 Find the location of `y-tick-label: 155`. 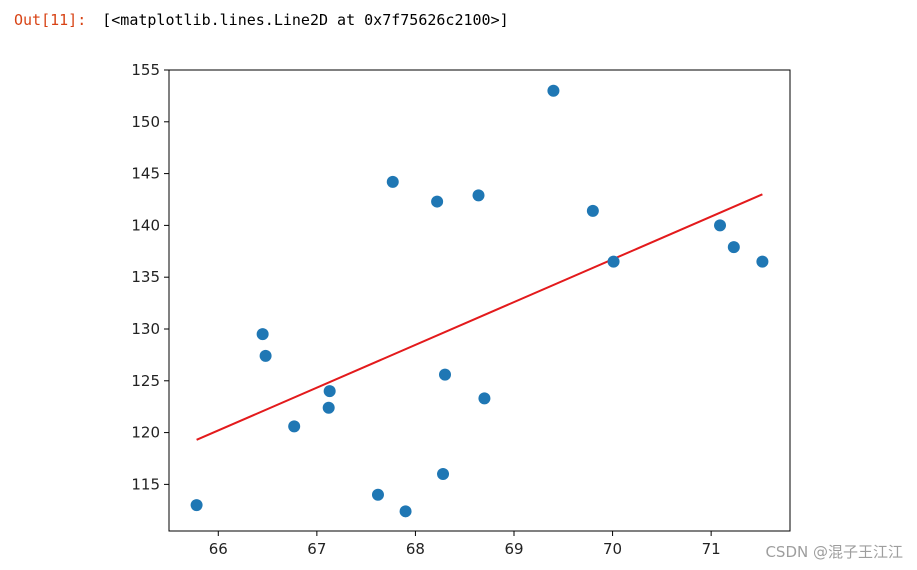

y-tick-label: 155 is located at coordinates (145, 70).